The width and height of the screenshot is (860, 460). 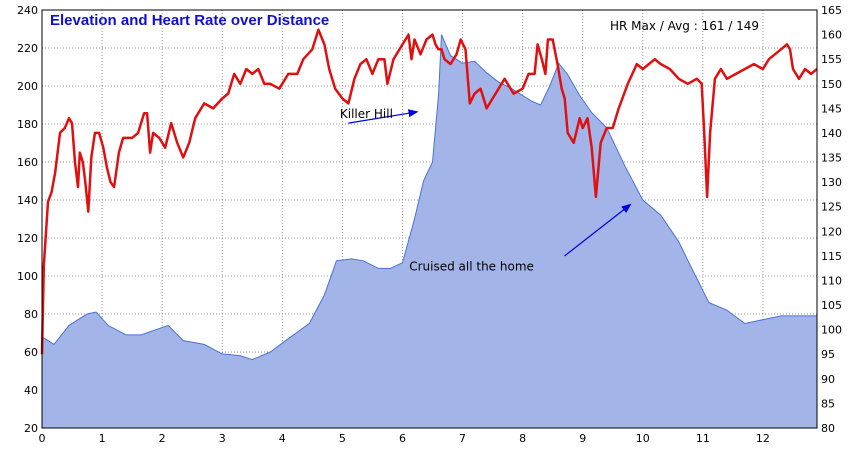 What do you see at coordinates (684, 26) in the screenshot?
I see `hr-stat-text: HR Max / Avg : 161 / 149` at bounding box center [684, 26].